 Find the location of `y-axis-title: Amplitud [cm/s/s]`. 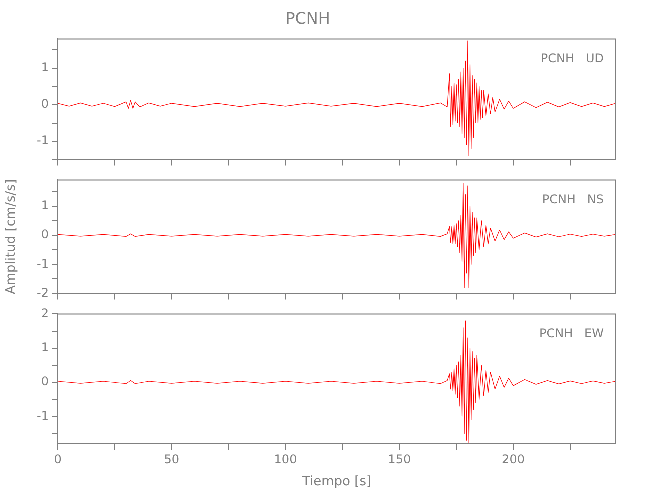

y-axis-title: Amplitud [cm/s/s] is located at coordinates (12, 237).